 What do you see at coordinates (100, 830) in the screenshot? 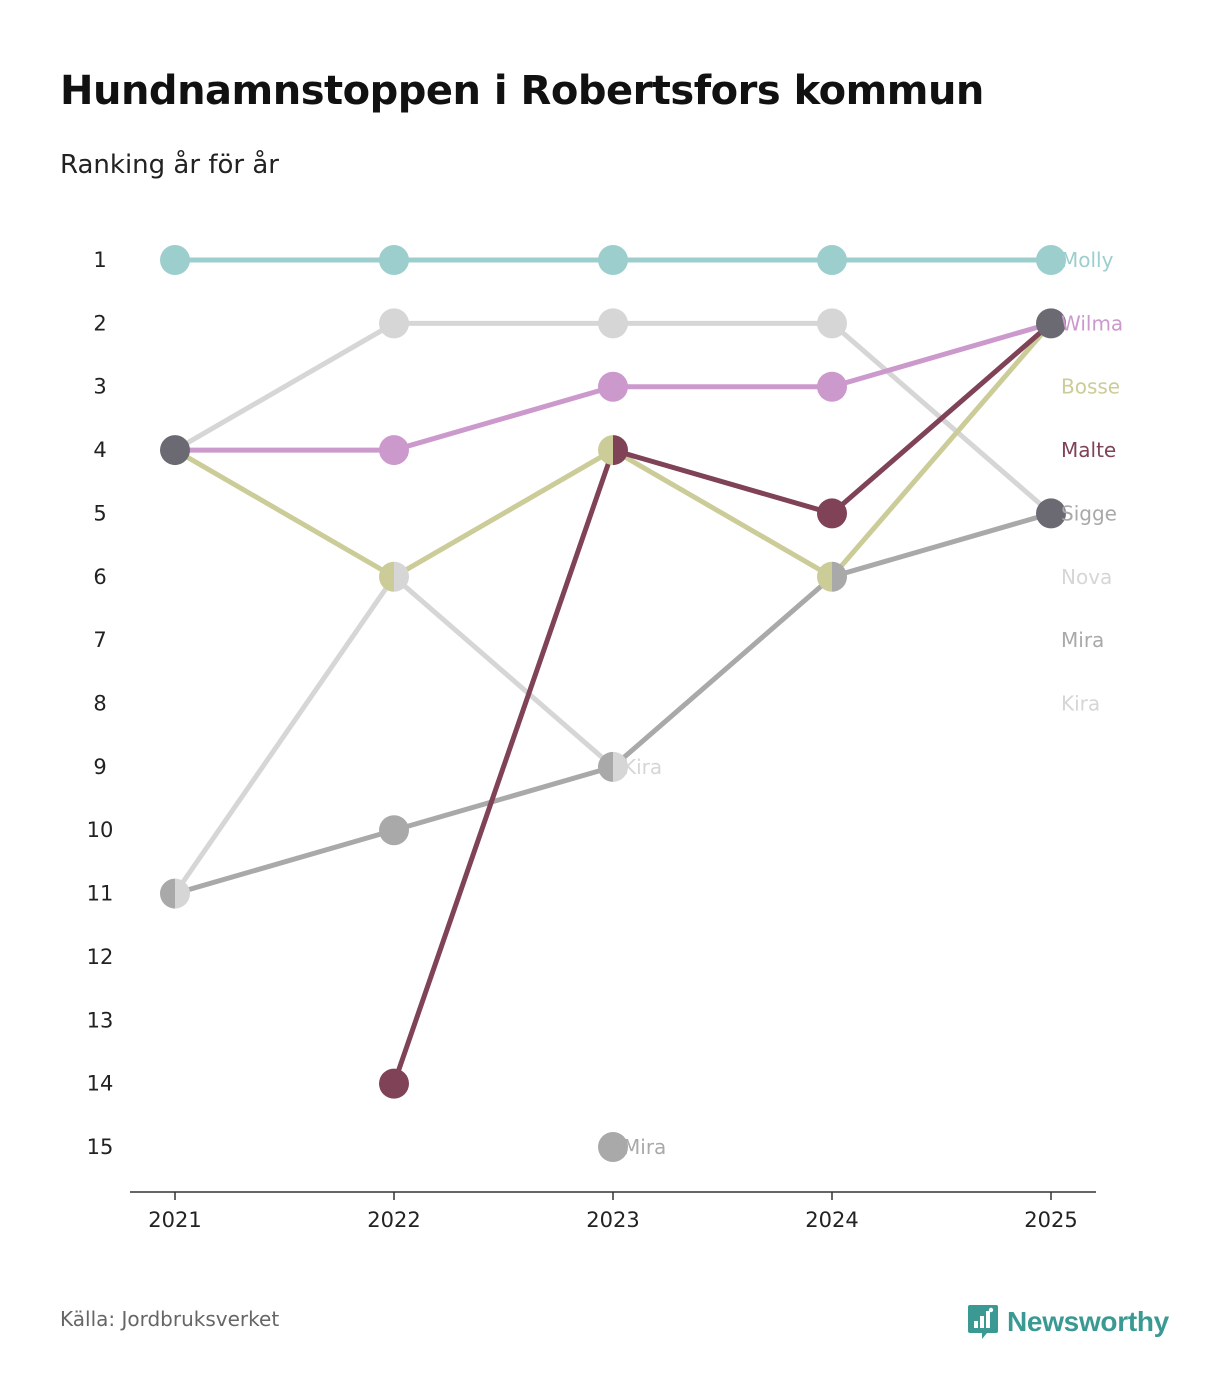
I see `y-tick-label: 10` at bounding box center [100, 830].